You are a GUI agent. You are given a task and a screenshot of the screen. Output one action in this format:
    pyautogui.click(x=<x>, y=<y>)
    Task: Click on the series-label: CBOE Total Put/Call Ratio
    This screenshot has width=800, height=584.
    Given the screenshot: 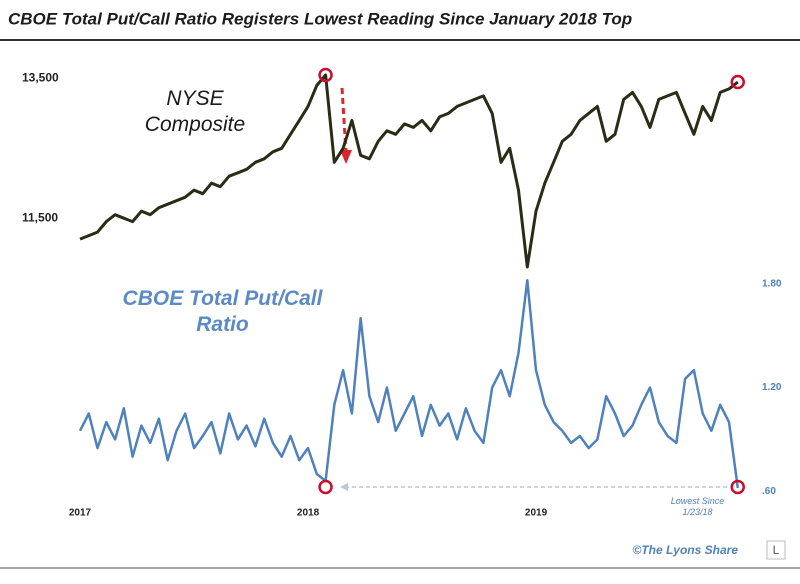 What is the action you would take?
    pyautogui.click(x=222, y=312)
    